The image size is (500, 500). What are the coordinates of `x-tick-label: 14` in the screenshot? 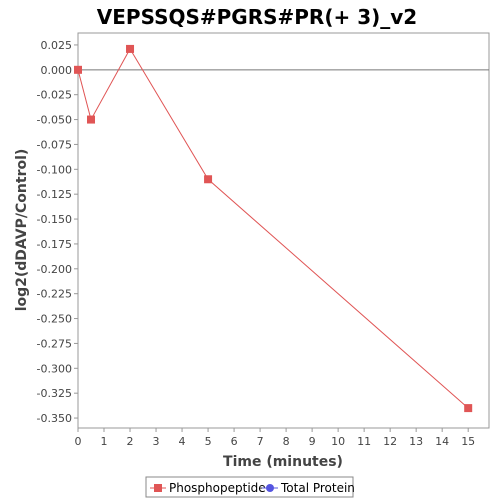 It's located at (442, 441).